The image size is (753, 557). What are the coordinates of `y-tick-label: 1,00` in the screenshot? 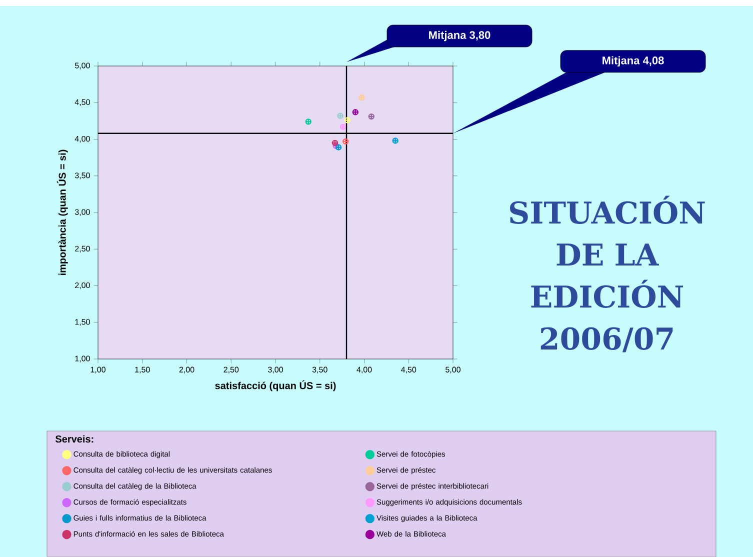 It's located at (82, 359).